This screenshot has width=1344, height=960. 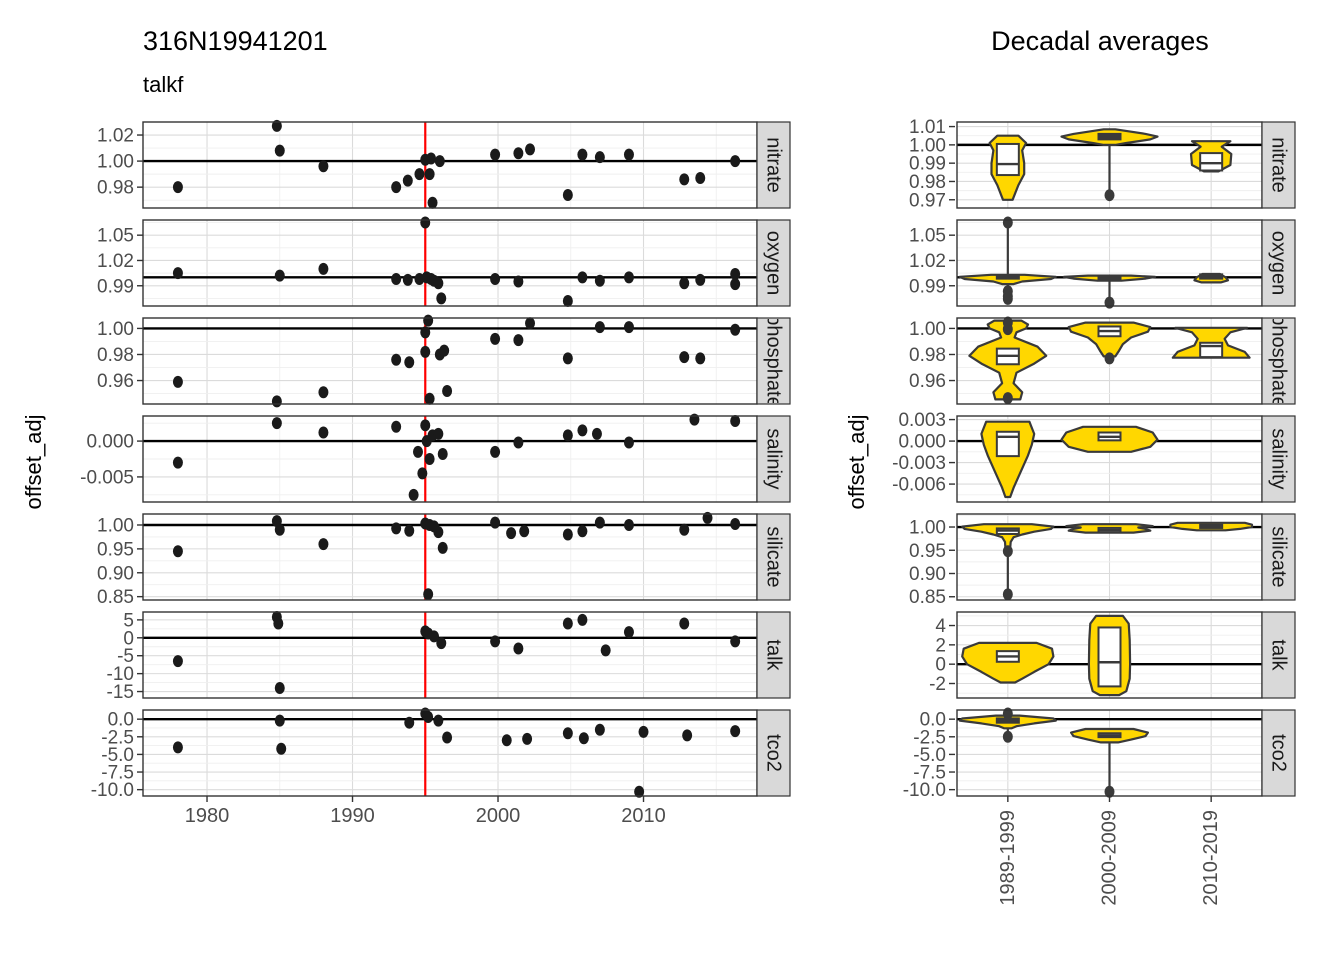 I want to click on y-tick-label: -0.005, so click(x=107, y=477).